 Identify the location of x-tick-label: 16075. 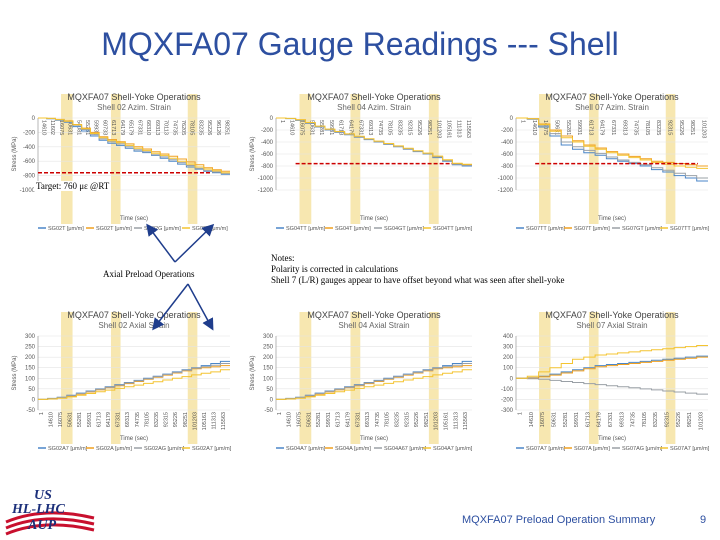
(300, 419).